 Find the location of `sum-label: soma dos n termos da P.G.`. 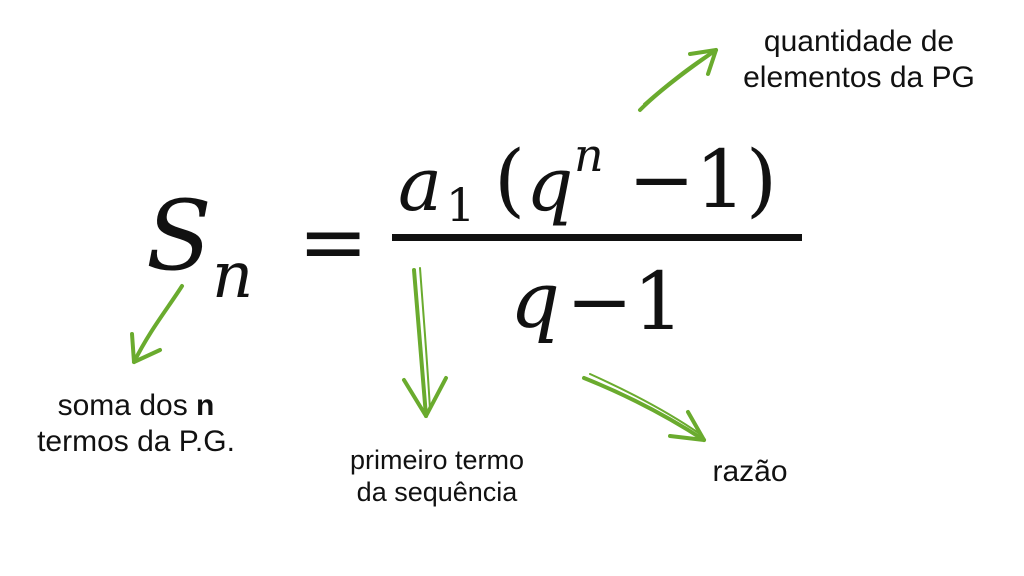

sum-label: soma dos n termos da P.G. is located at coordinates (136, 424).